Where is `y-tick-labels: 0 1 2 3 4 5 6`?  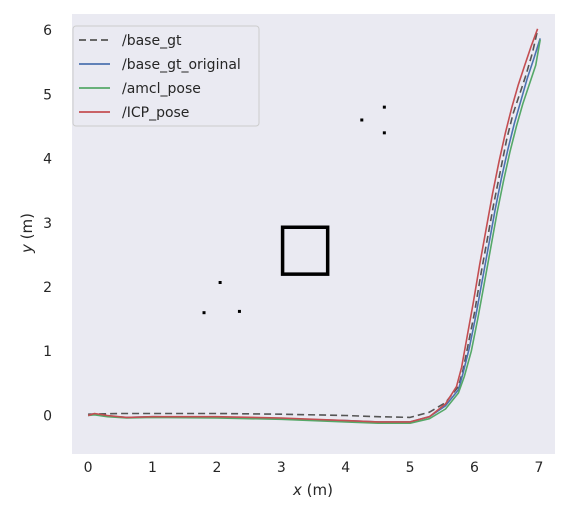
y-tick-labels: 0 1 2 3 4 5 6 is located at coordinates (47, 223).